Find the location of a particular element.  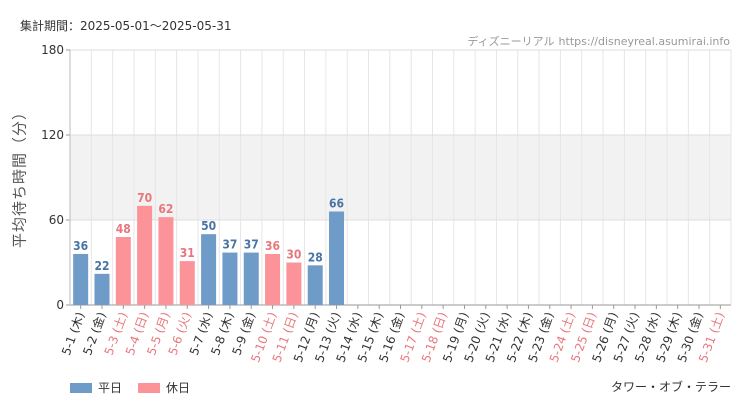

site-credit: ディズニーリアル https://disneyreal.asumirai.info is located at coordinates (598, 41).